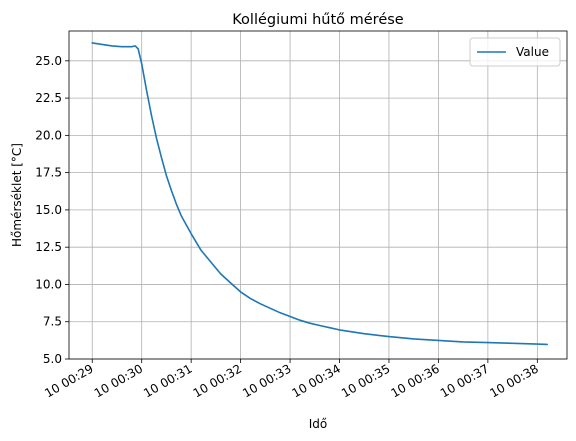 This screenshot has width=576, height=441. Describe the element at coordinates (513, 380) in the screenshot. I see `x-tick-label: 10 00:38` at that location.